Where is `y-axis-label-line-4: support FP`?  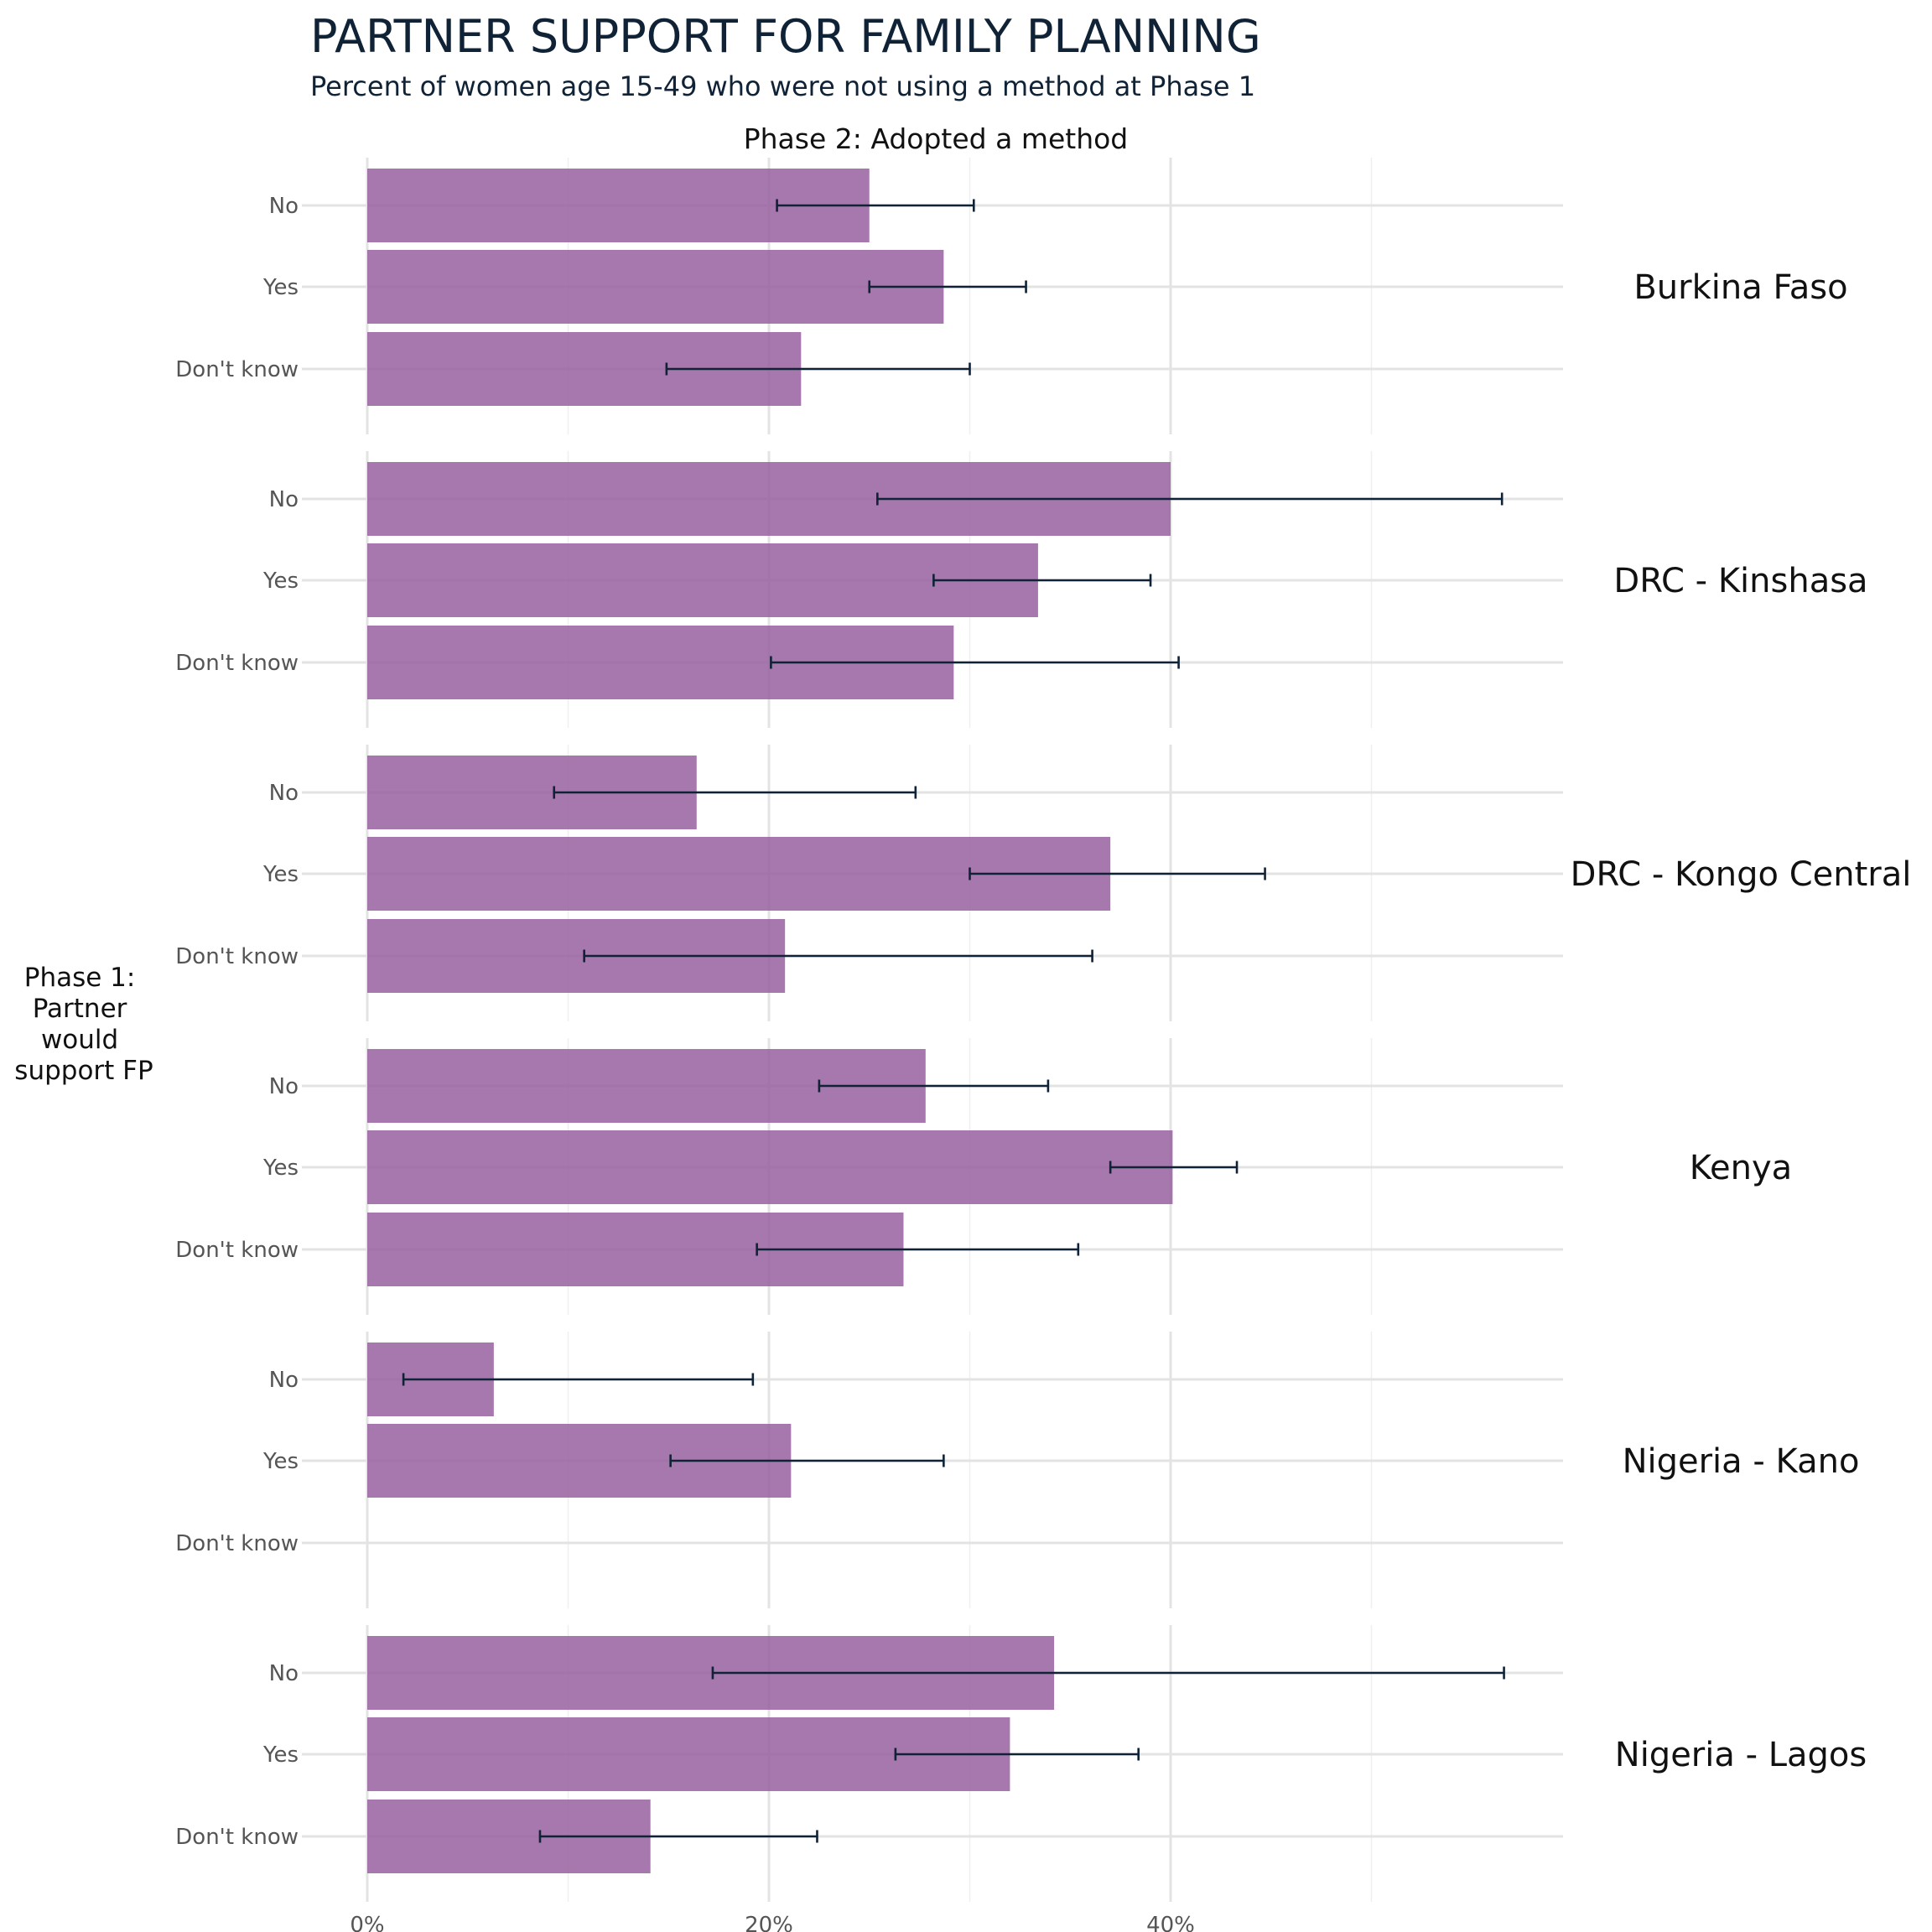 y-axis-label-line-4: support FP is located at coordinates (83, 1071).